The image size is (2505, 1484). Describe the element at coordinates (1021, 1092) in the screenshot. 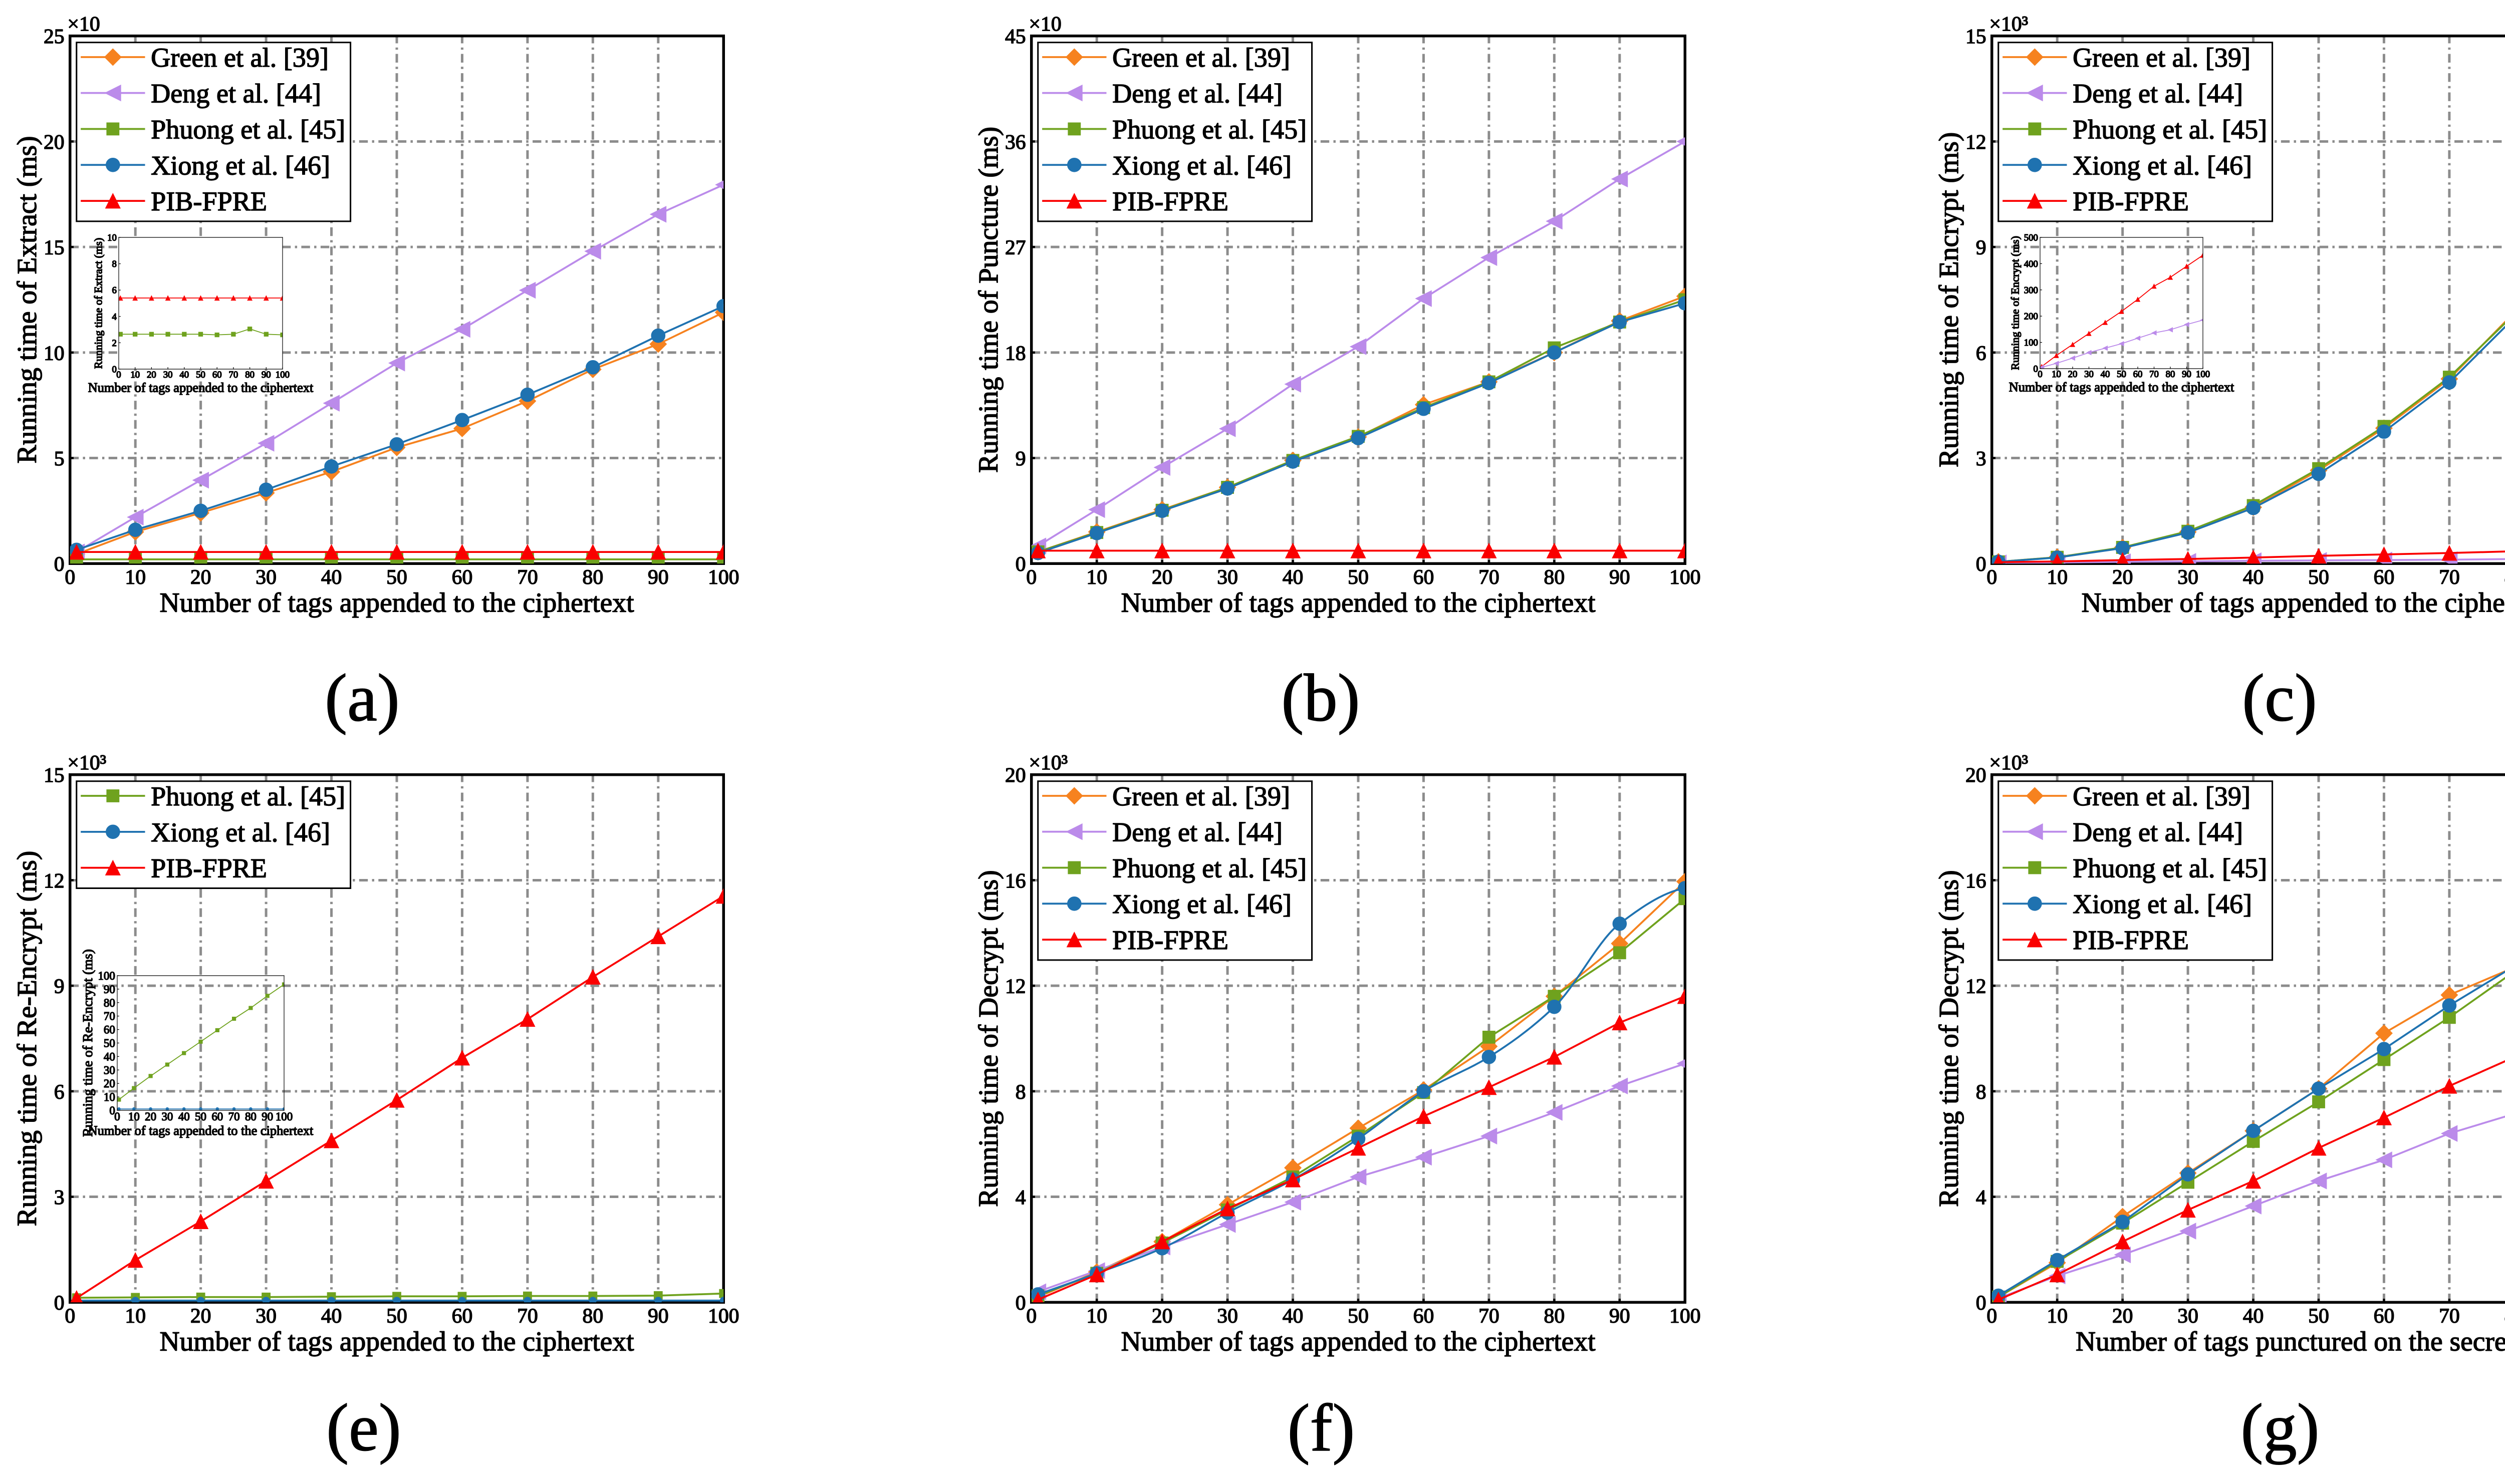

I see `svg-text: 8` at that location.